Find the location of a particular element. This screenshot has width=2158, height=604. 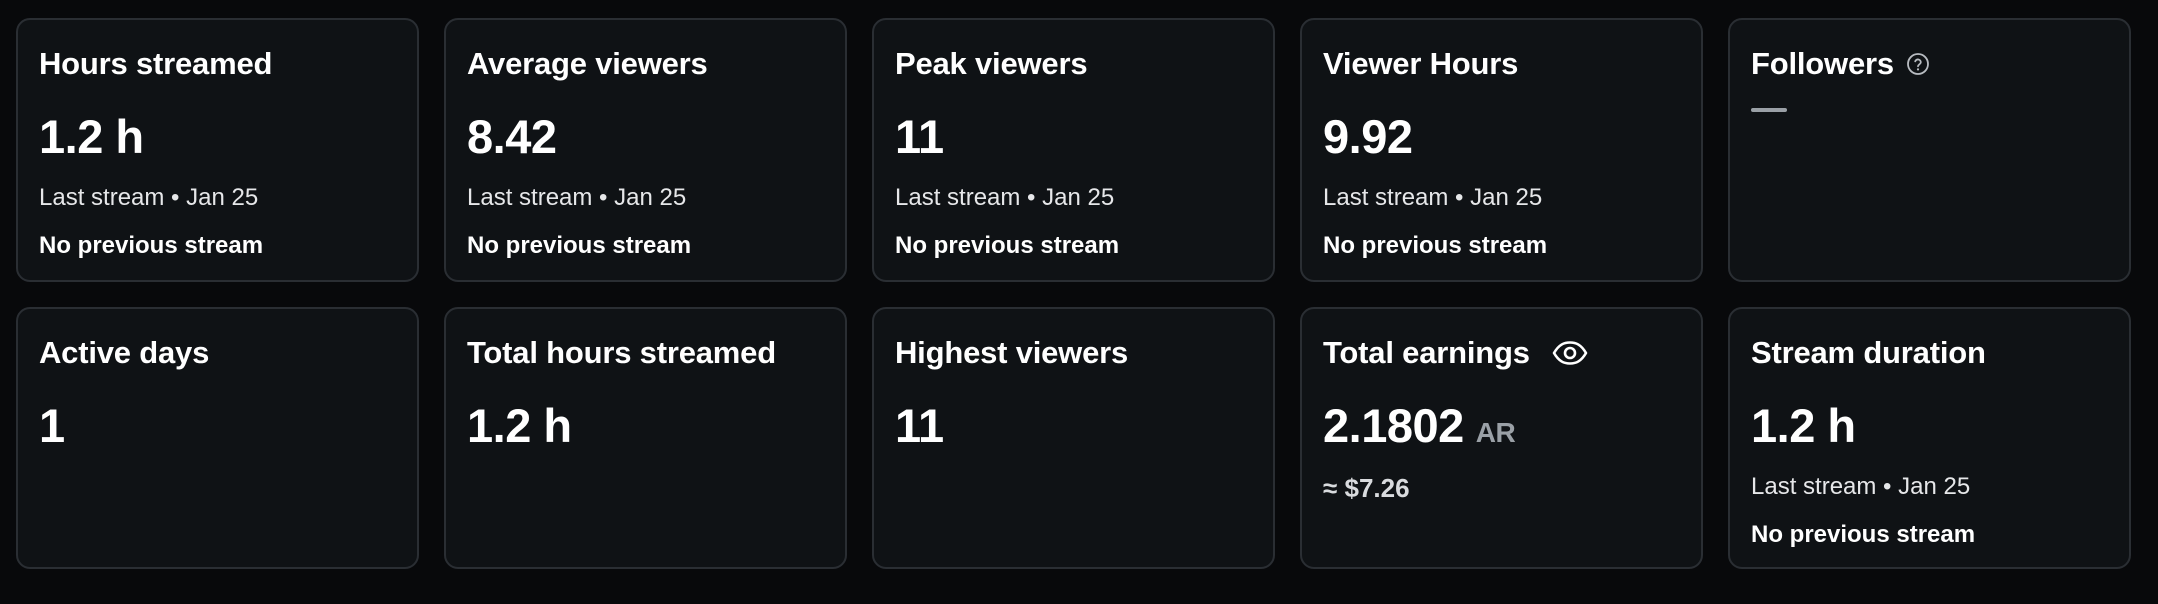

followers-card: Followers is located at coordinates (1929, 150).